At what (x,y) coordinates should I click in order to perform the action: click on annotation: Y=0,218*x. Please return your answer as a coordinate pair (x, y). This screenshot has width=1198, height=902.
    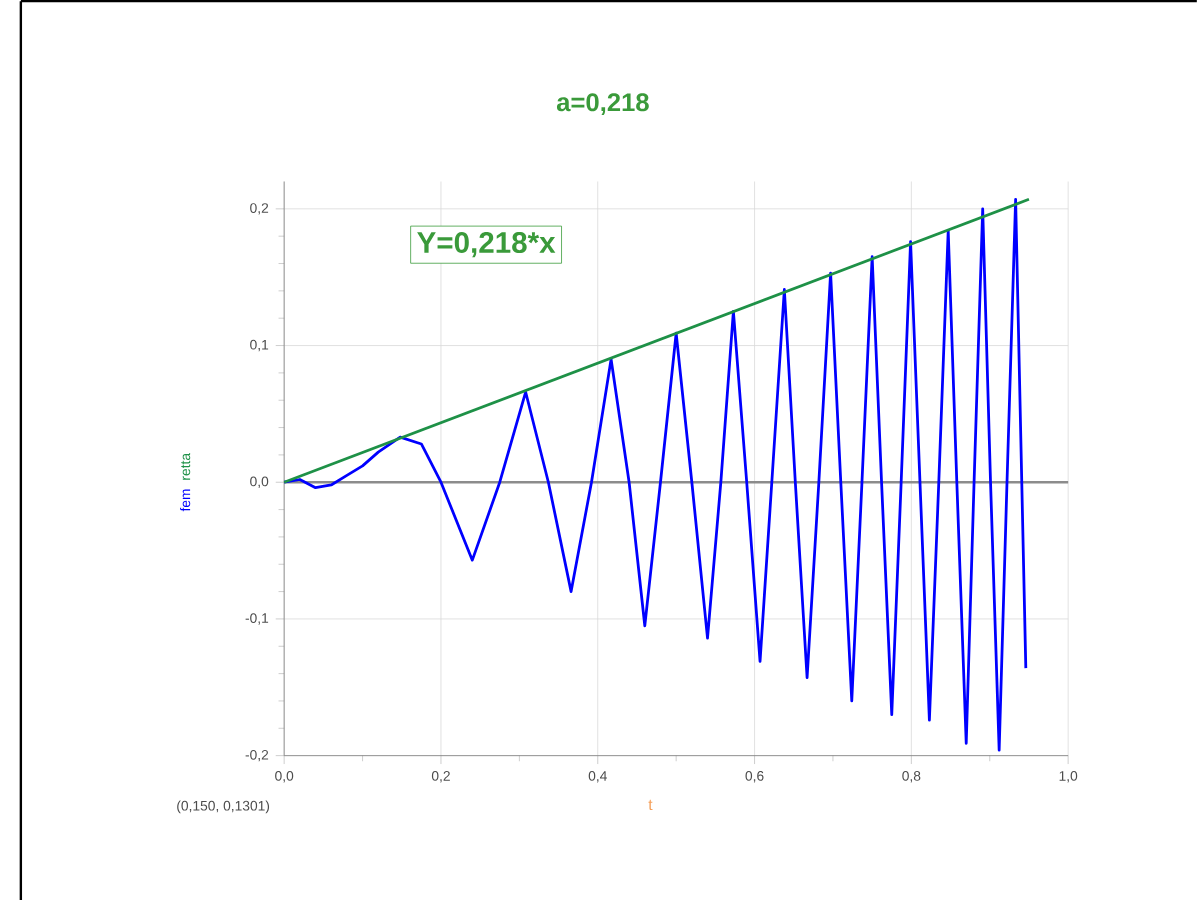
    Looking at the image, I should click on (486, 245).